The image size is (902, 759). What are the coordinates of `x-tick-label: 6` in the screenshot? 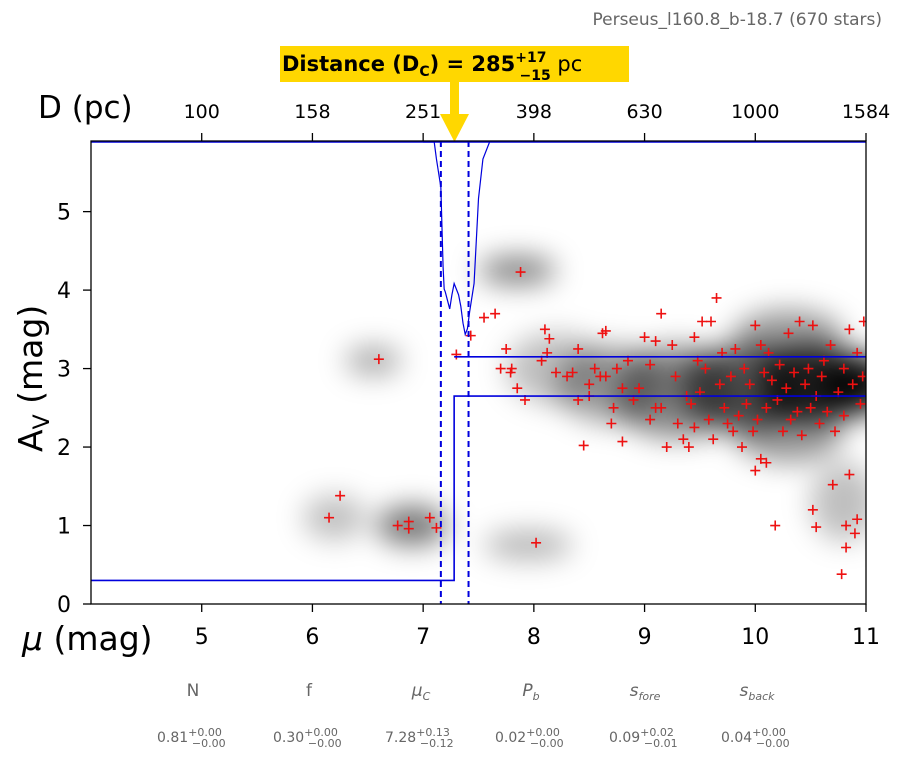 It's located at (312, 637).